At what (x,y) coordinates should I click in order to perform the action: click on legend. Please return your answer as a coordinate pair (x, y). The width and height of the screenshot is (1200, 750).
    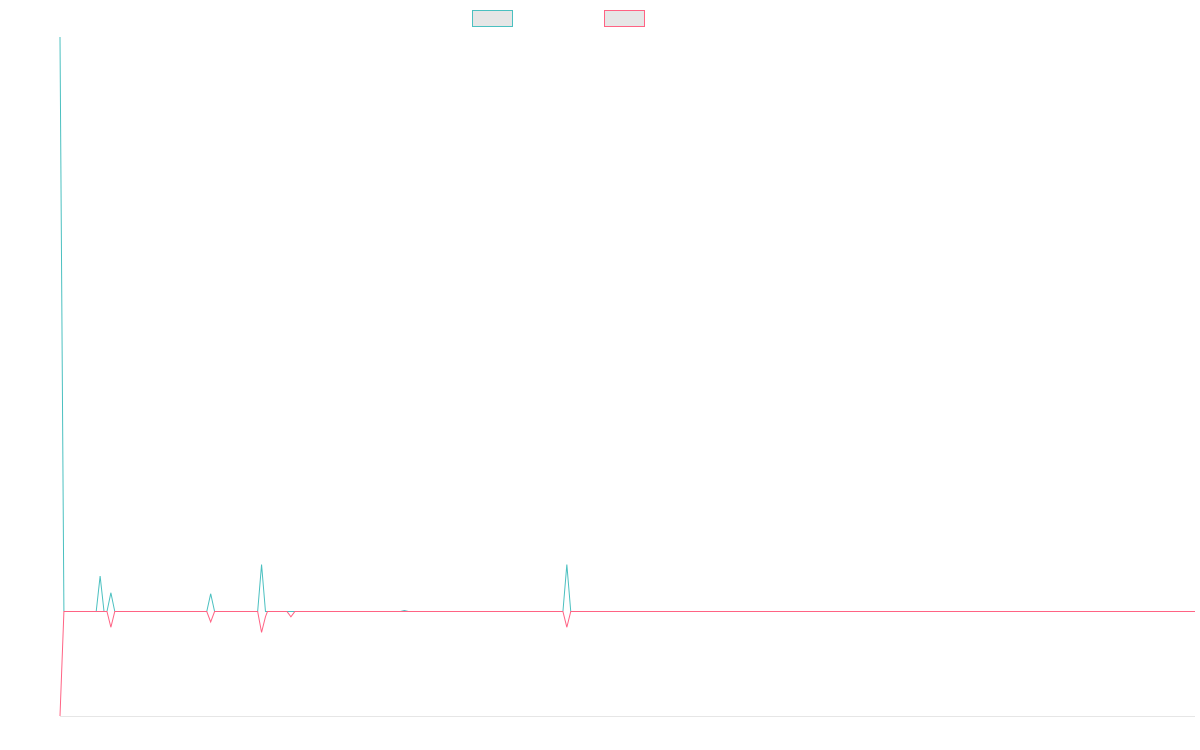
    Looking at the image, I should click on (558, 18).